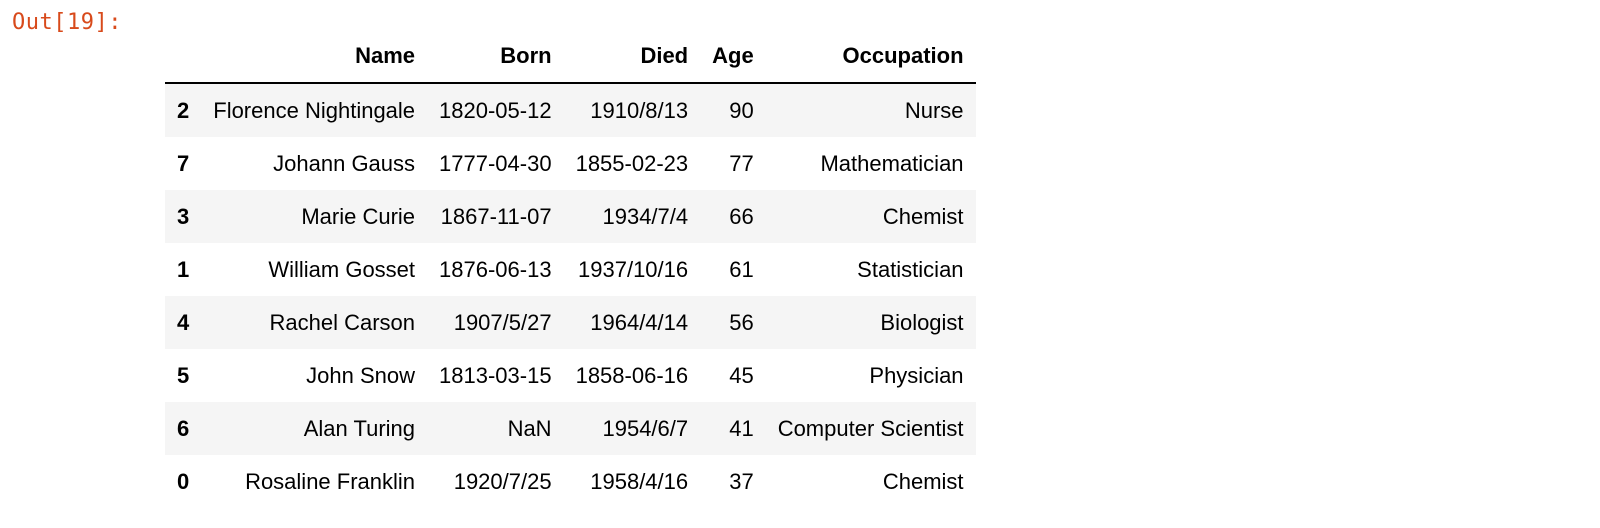  Describe the element at coordinates (529, 428) in the screenshot. I see `cell-born: NaN` at that location.